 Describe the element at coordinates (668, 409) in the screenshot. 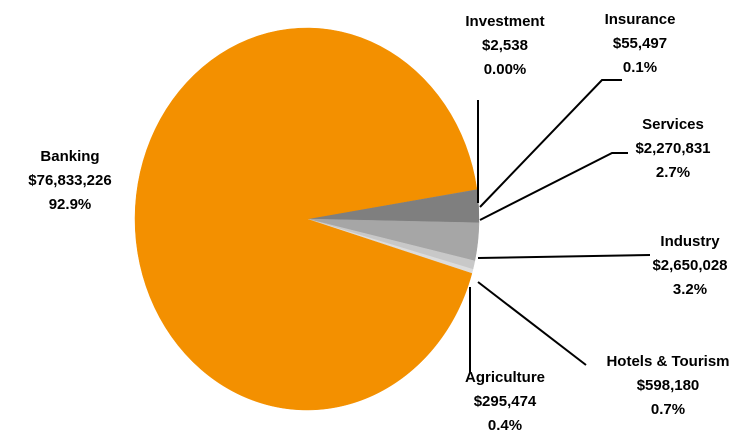

I see `percent-label: 0.7%` at that location.